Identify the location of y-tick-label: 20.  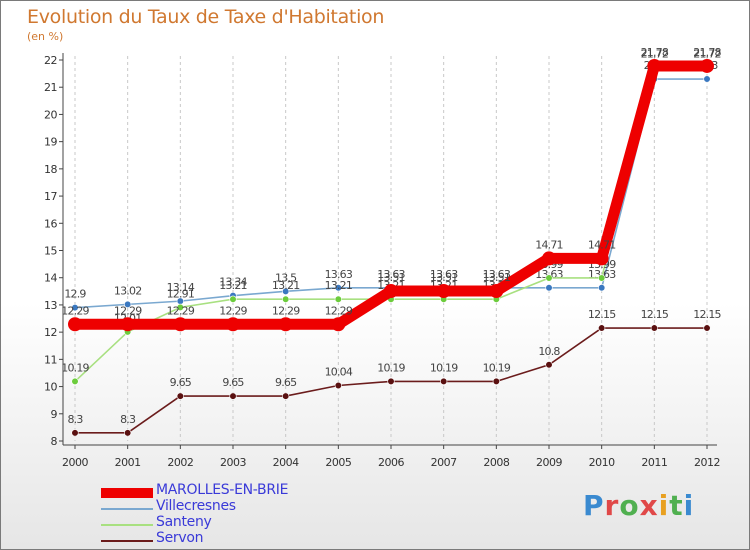
(50, 114).